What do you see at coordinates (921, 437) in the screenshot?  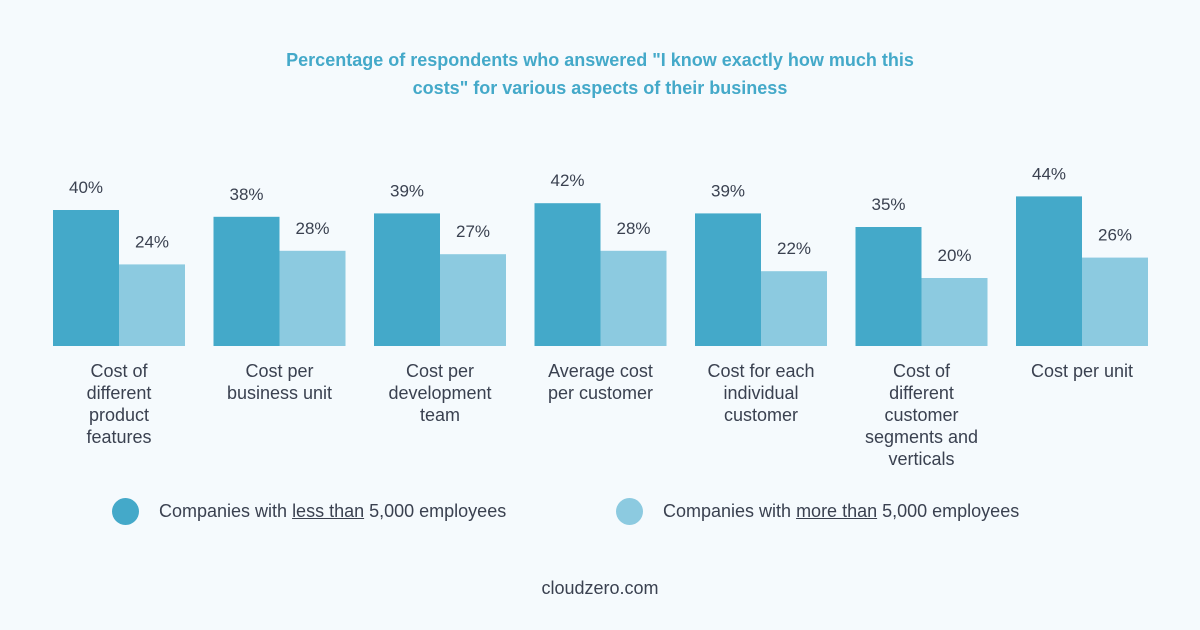 I see `category-label-line: segments and` at bounding box center [921, 437].